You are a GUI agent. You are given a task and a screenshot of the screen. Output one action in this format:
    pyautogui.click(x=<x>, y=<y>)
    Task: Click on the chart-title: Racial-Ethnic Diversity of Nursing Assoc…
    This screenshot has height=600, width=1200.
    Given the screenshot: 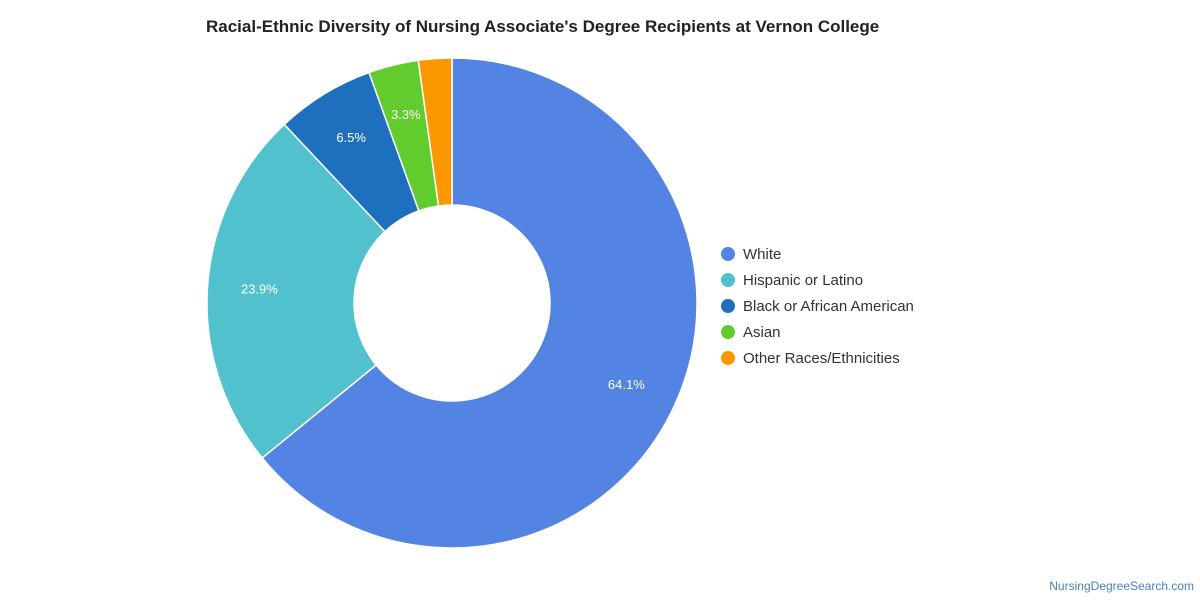 What is the action you would take?
    pyautogui.click(x=543, y=26)
    